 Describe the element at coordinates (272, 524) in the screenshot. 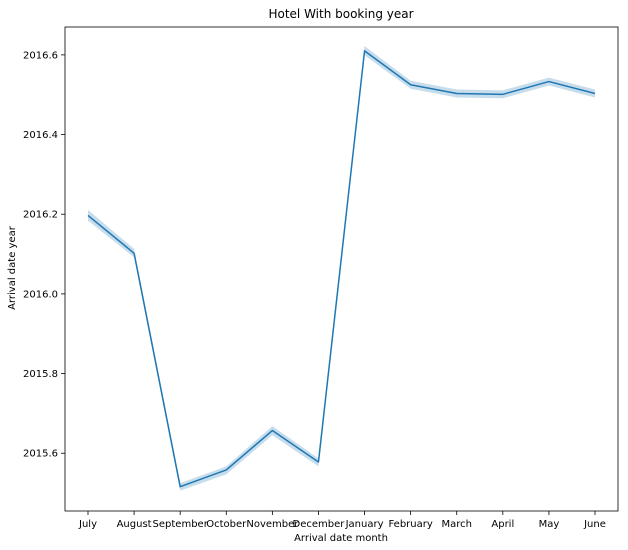

I see `x-tick-label: November` at that location.